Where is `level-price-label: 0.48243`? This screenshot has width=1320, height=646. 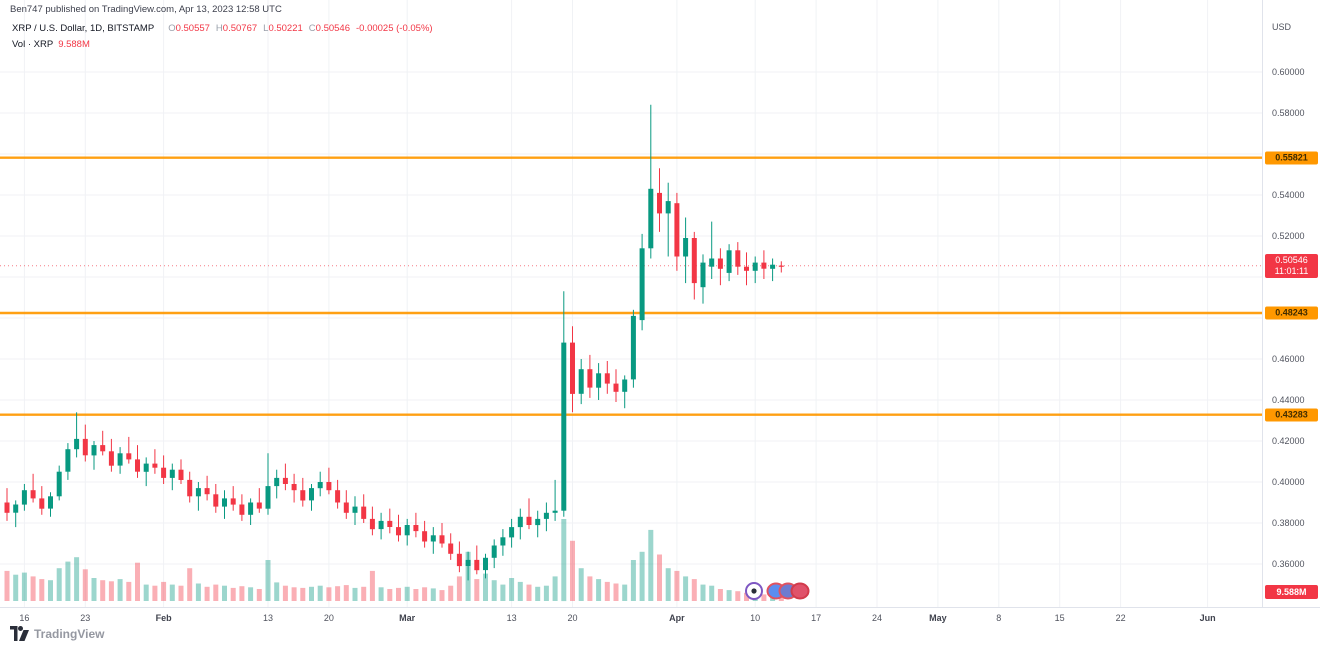 level-price-label: 0.48243 is located at coordinates (1291, 313).